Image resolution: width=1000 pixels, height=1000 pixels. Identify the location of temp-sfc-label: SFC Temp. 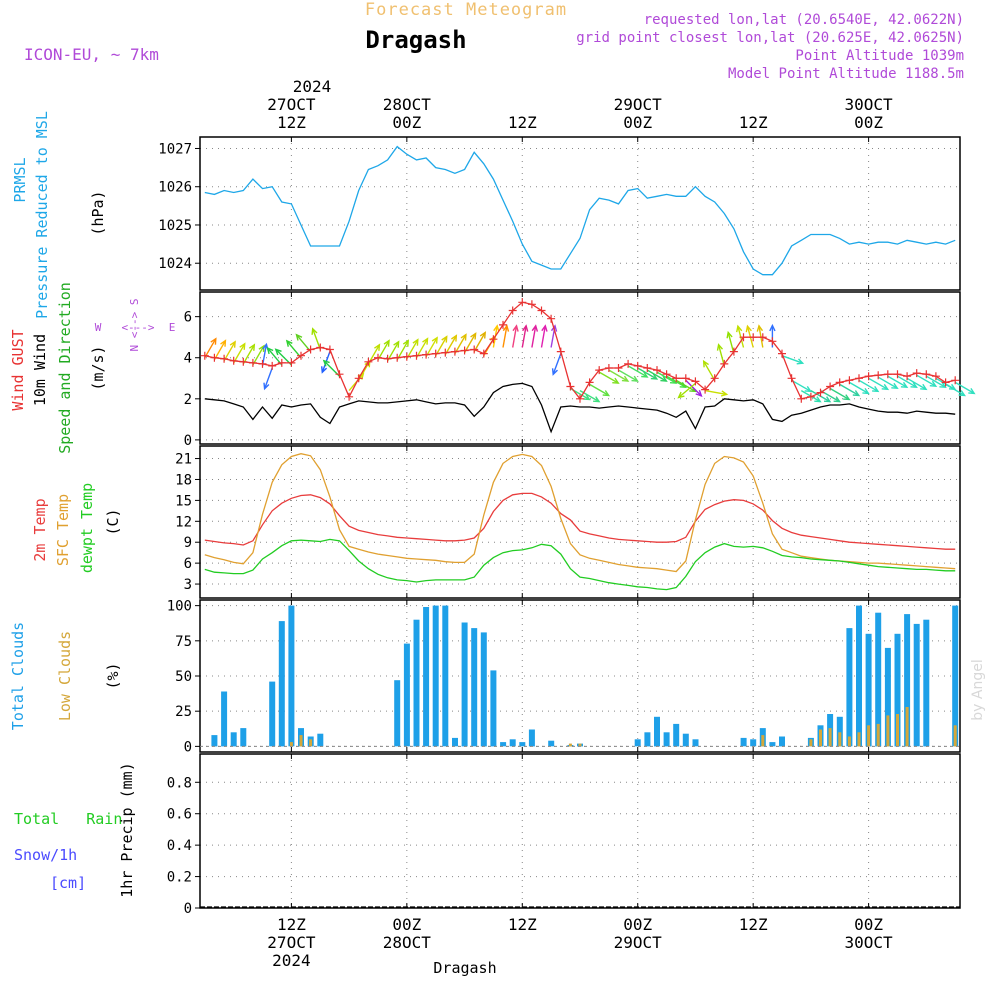
(63, 530).